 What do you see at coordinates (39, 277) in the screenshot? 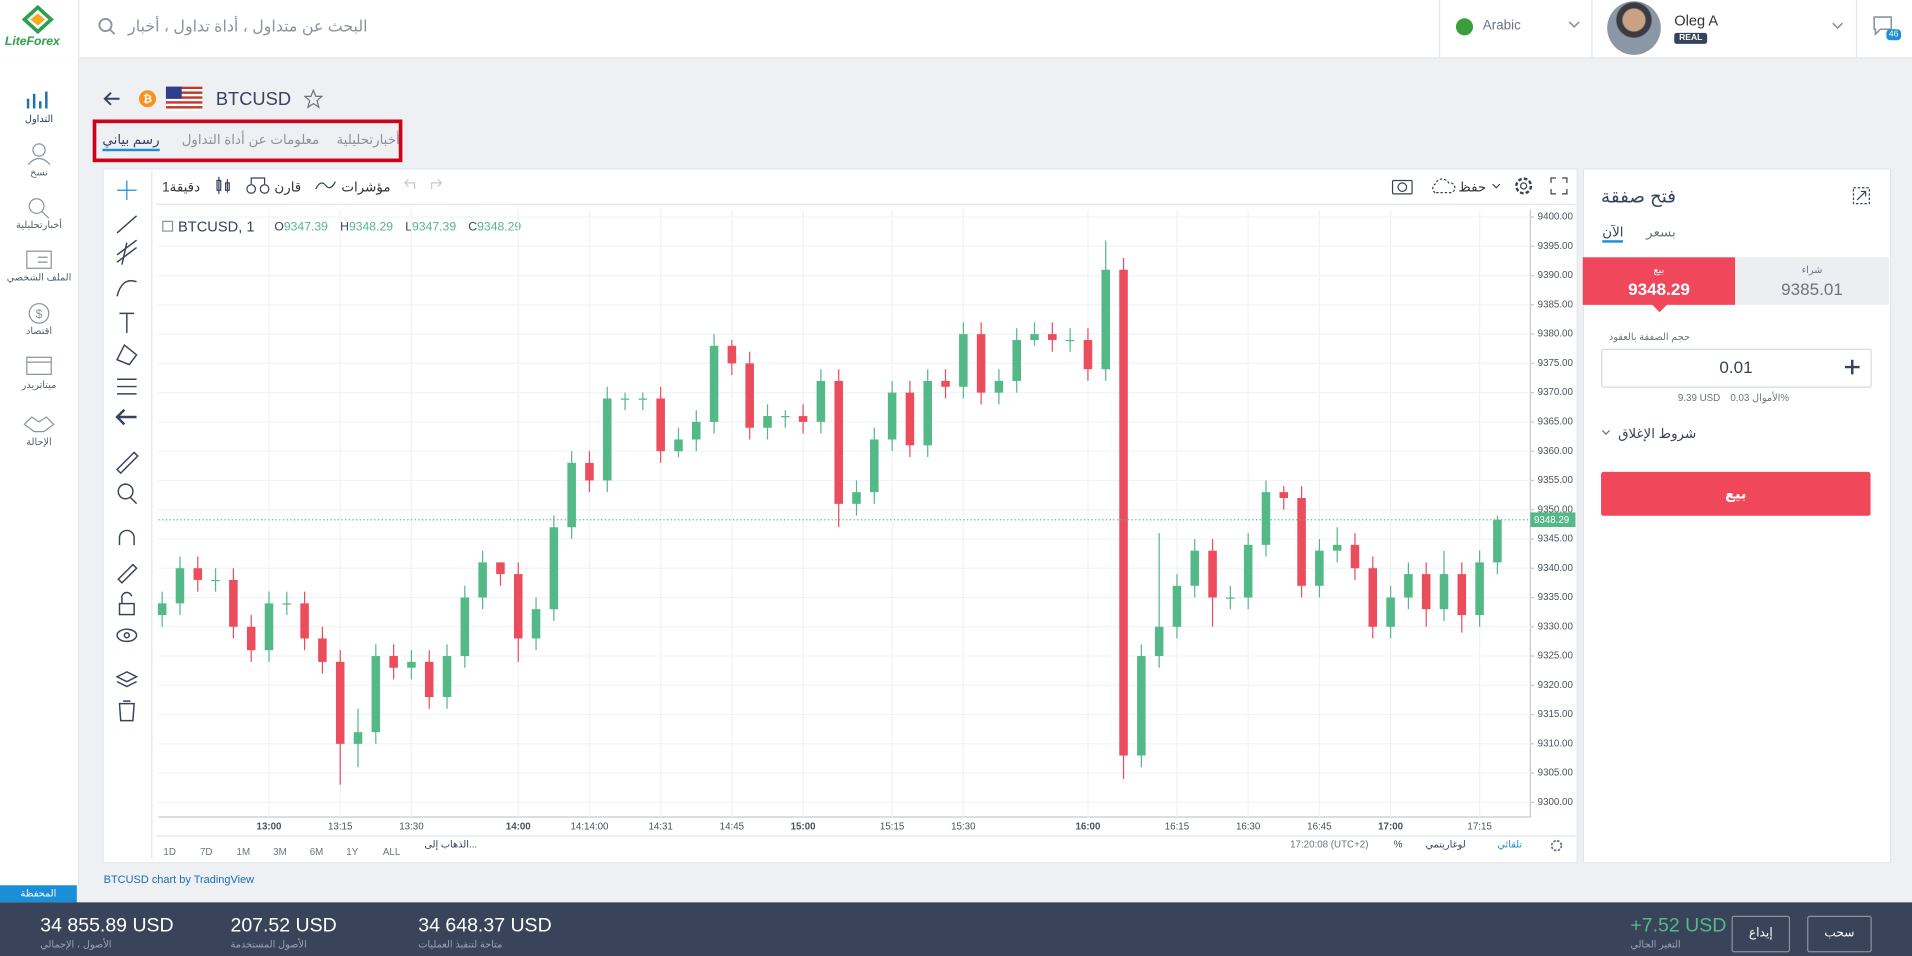
I see `nav-item: الملف الشخصي` at bounding box center [39, 277].